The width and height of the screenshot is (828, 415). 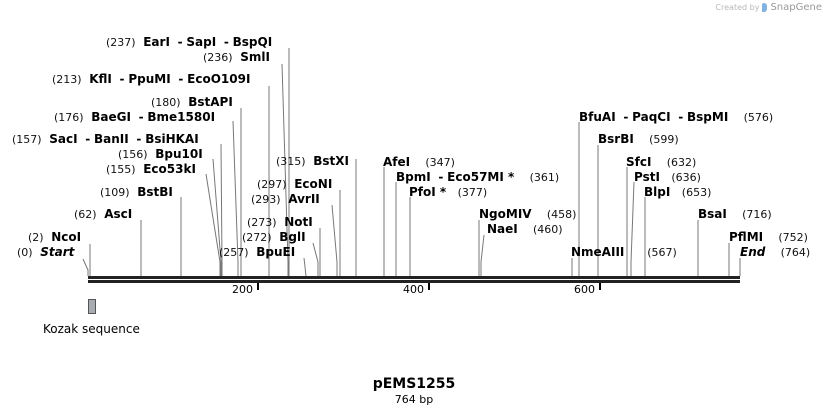 I want to click on backbone-bottom-strand, so click(x=414, y=281).